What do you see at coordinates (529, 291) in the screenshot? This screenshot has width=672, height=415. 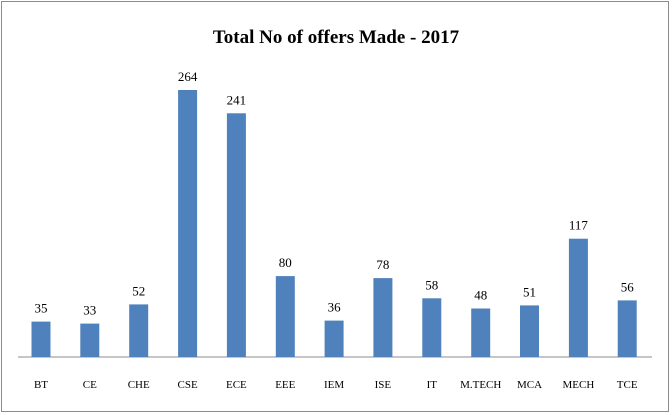 I see `value-label: 51` at bounding box center [529, 291].